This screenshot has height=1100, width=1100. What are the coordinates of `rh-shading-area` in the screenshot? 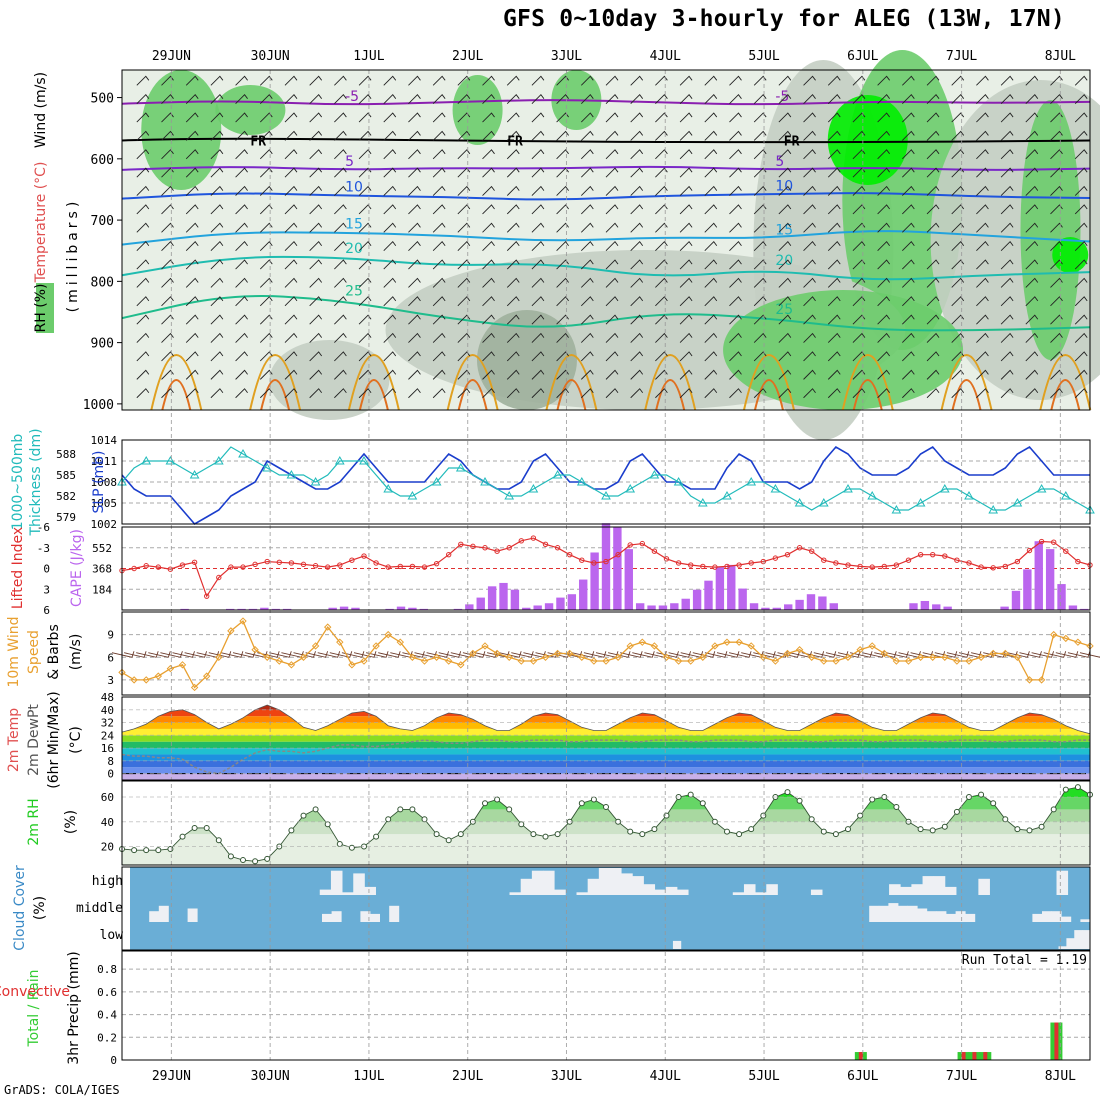 It's located at (477, 110).